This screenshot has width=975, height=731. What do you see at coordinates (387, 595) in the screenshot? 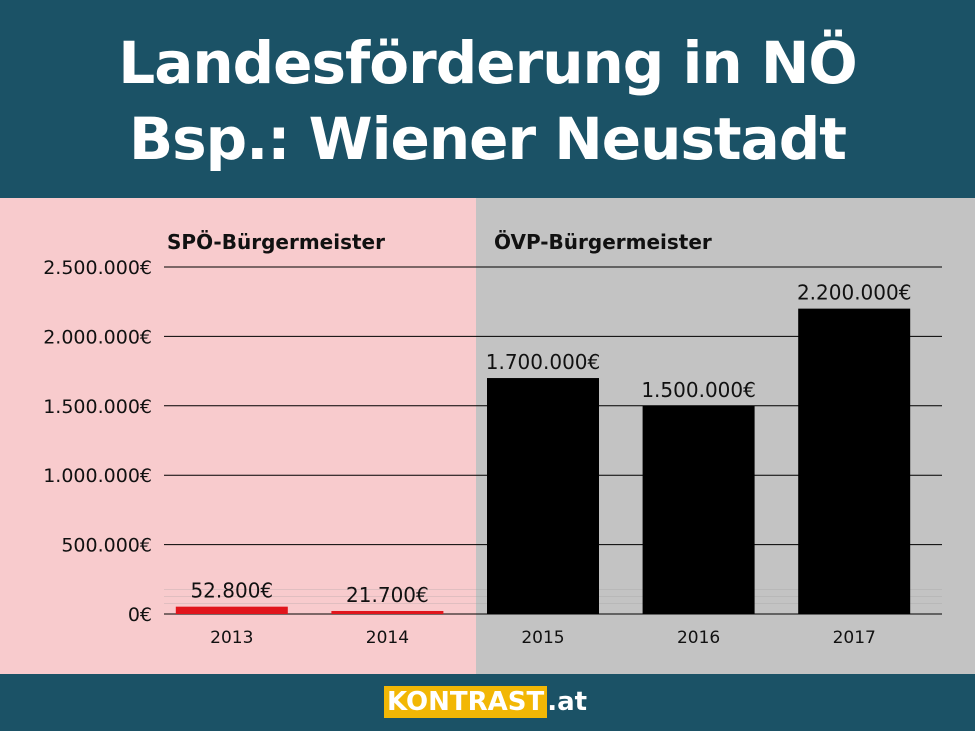
I see `bar-value-label: 21.700€` at bounding box center [387, 595].